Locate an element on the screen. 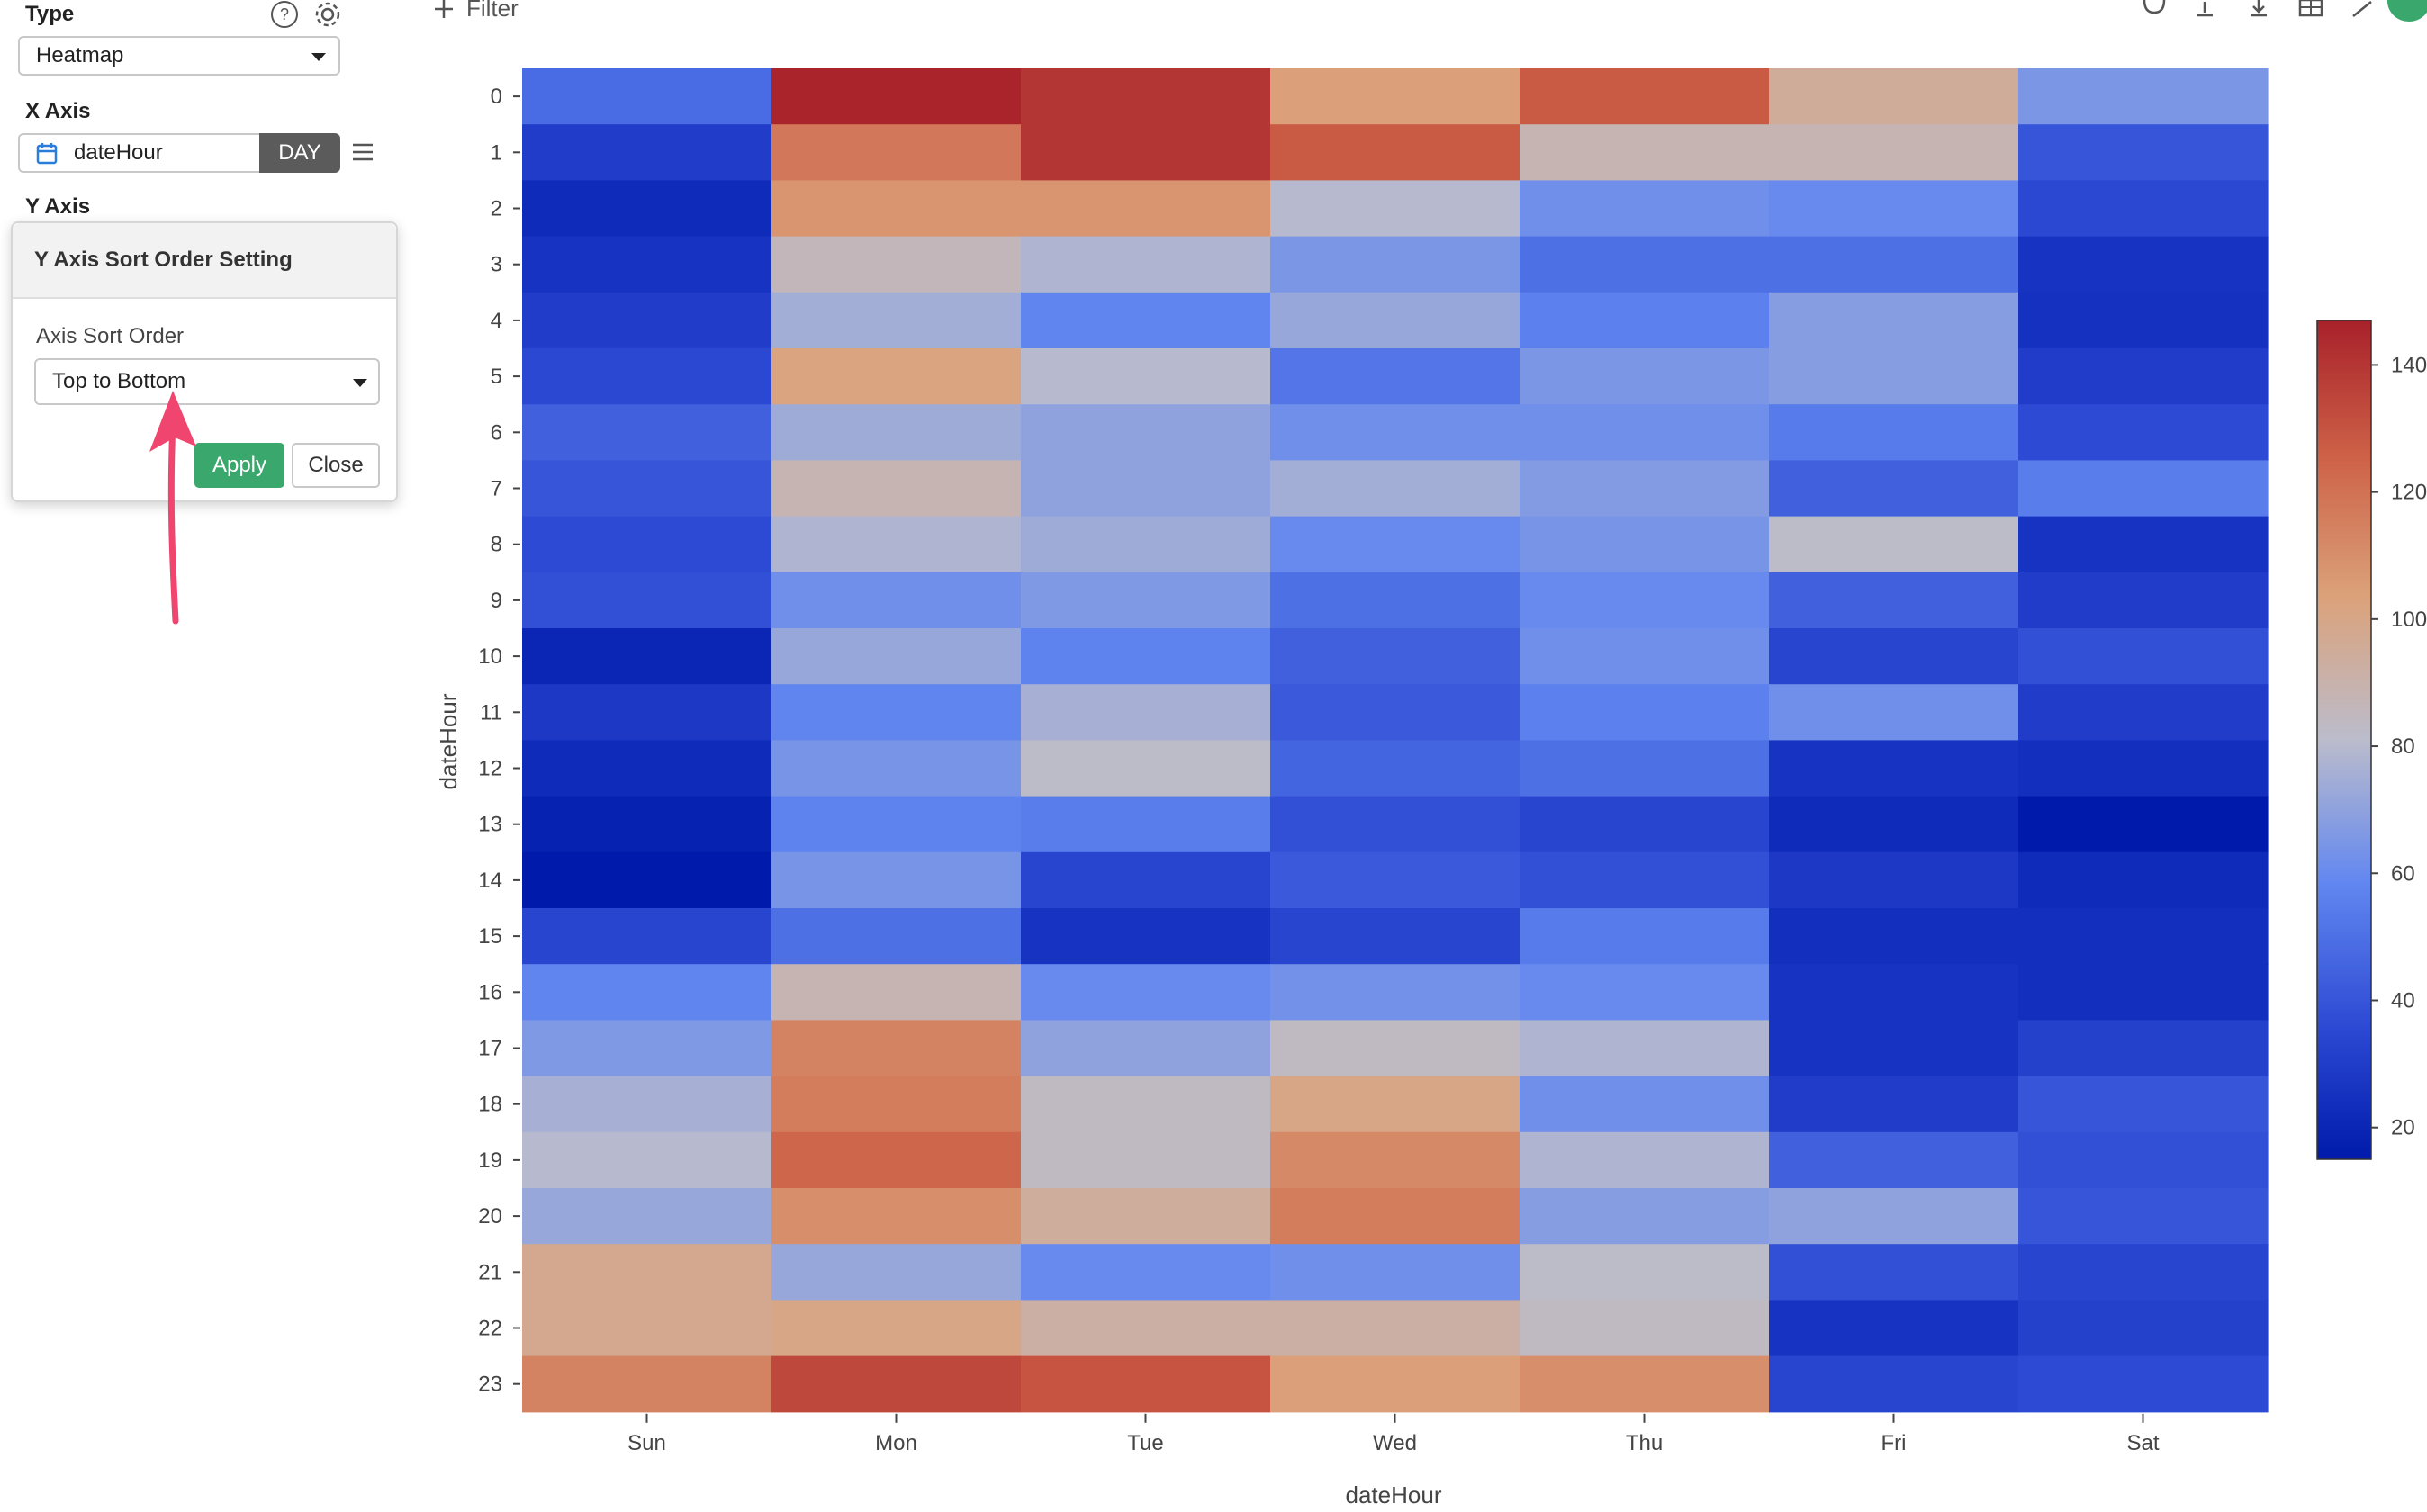 The image size is (2427, 1512). y-axis-label: Y Axis is located at coordinates (58, 207).